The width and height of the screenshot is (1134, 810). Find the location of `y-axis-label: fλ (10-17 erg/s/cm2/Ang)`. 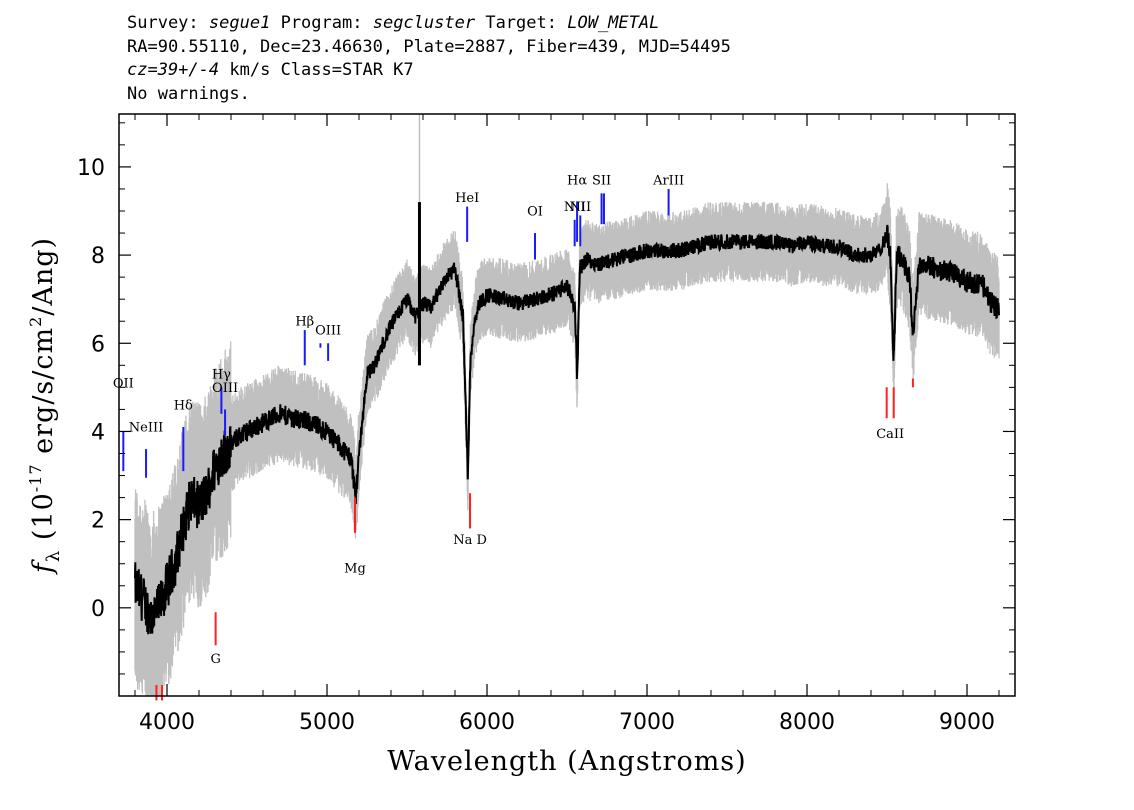

y-axis-label: fλ (10-17 erg/s/cm2/Ang) is located at coordinates (45, 406).